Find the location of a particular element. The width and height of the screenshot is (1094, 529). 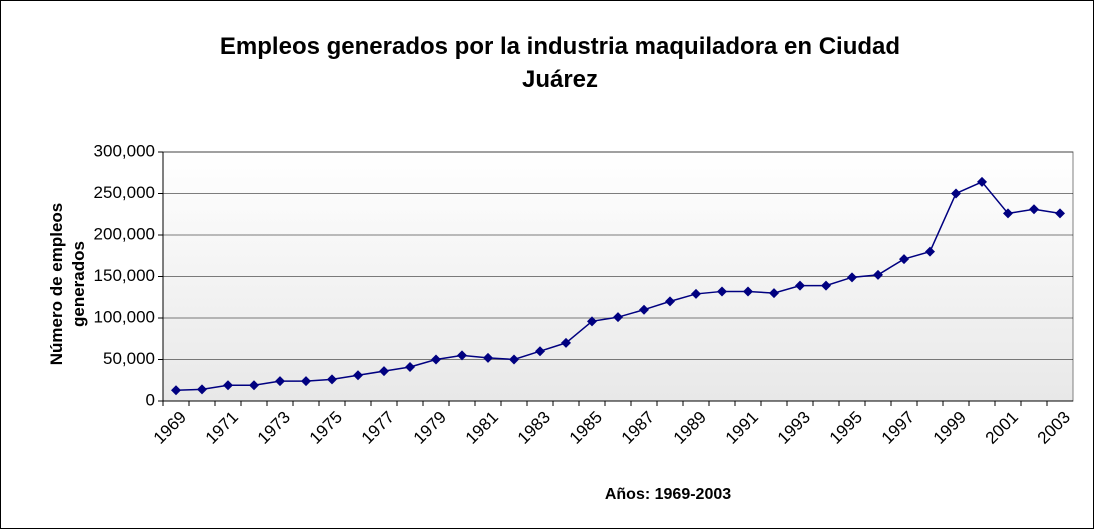

y-tick-label: 250,000 is located at coordinates (124, 192).